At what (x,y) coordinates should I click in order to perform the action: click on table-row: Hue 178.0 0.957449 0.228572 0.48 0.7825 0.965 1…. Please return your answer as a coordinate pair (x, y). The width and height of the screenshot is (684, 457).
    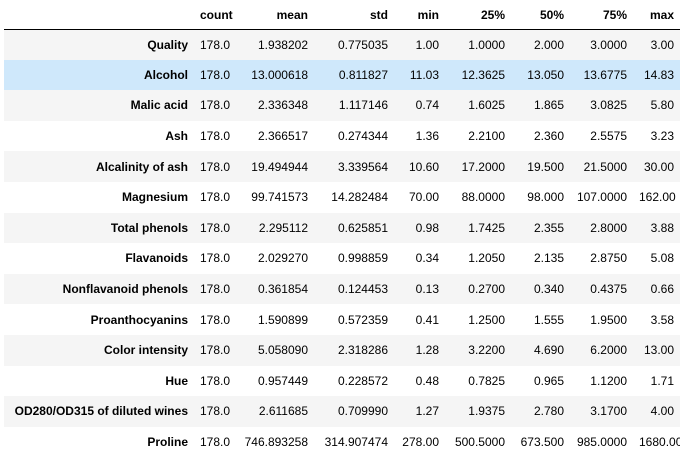
    Looking at the image, I should click on (342, 381).